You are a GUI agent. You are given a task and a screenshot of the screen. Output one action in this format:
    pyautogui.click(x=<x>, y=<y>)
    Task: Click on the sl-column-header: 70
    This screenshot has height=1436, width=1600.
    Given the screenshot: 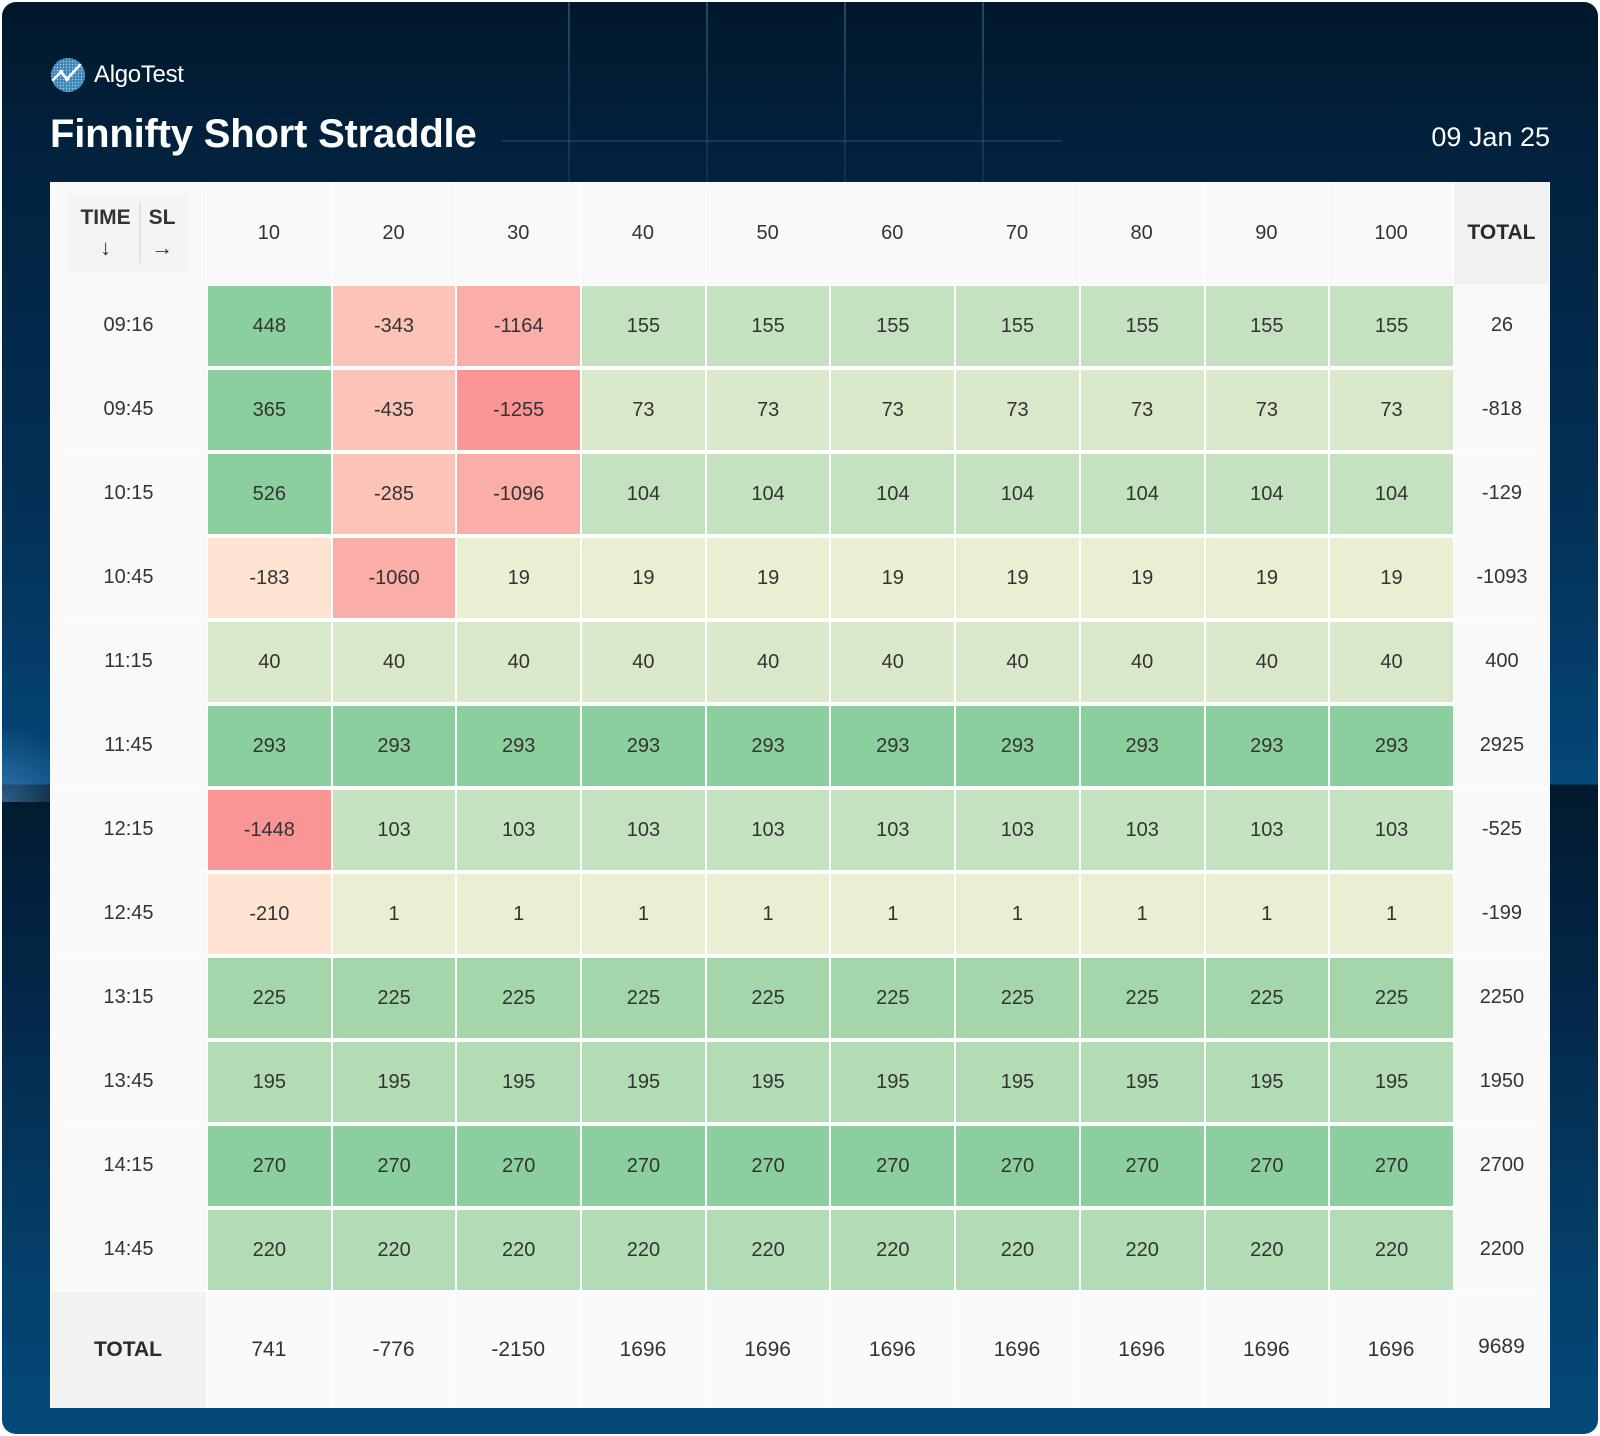 What is the action you would take?
    pyautogui.click(x=1017, y=233)
    